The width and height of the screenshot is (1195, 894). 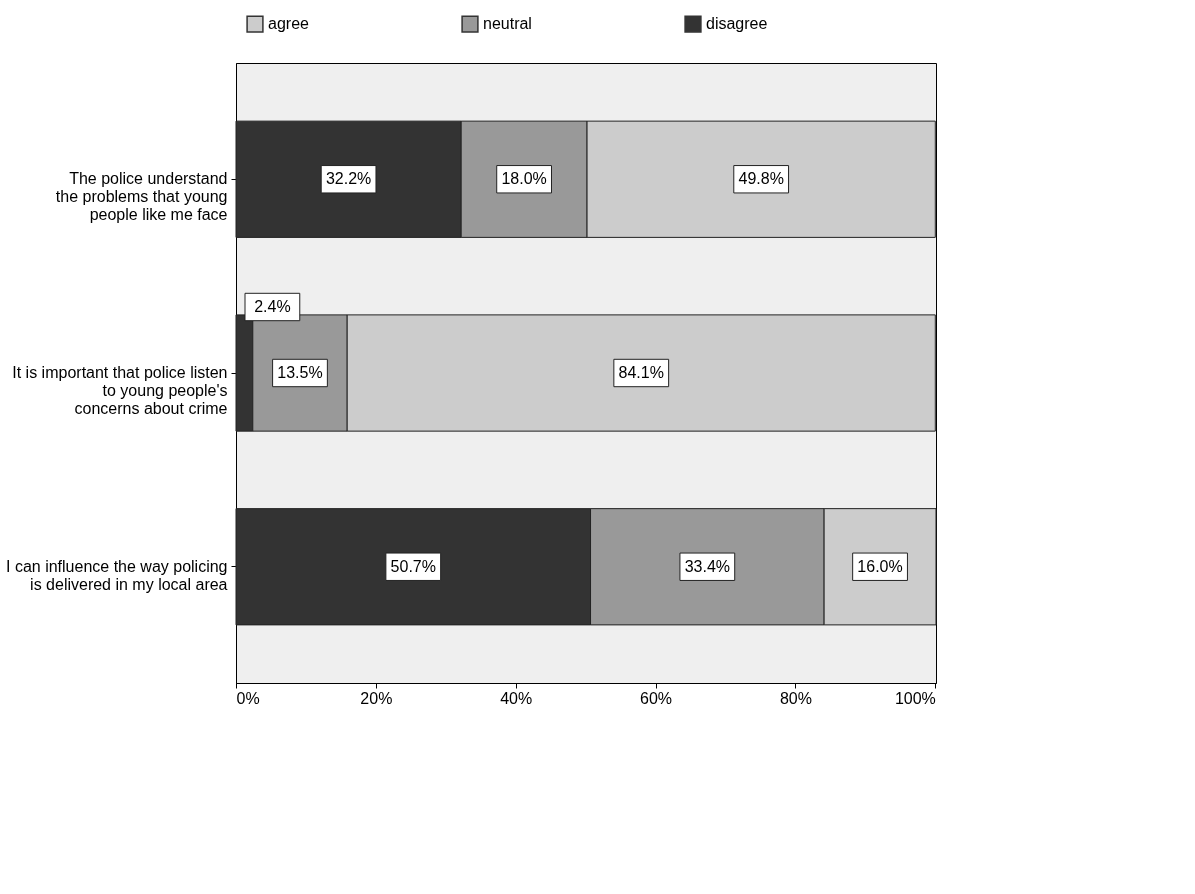 I want to click on data-label: 50.7%, so click(x=413, y=566).